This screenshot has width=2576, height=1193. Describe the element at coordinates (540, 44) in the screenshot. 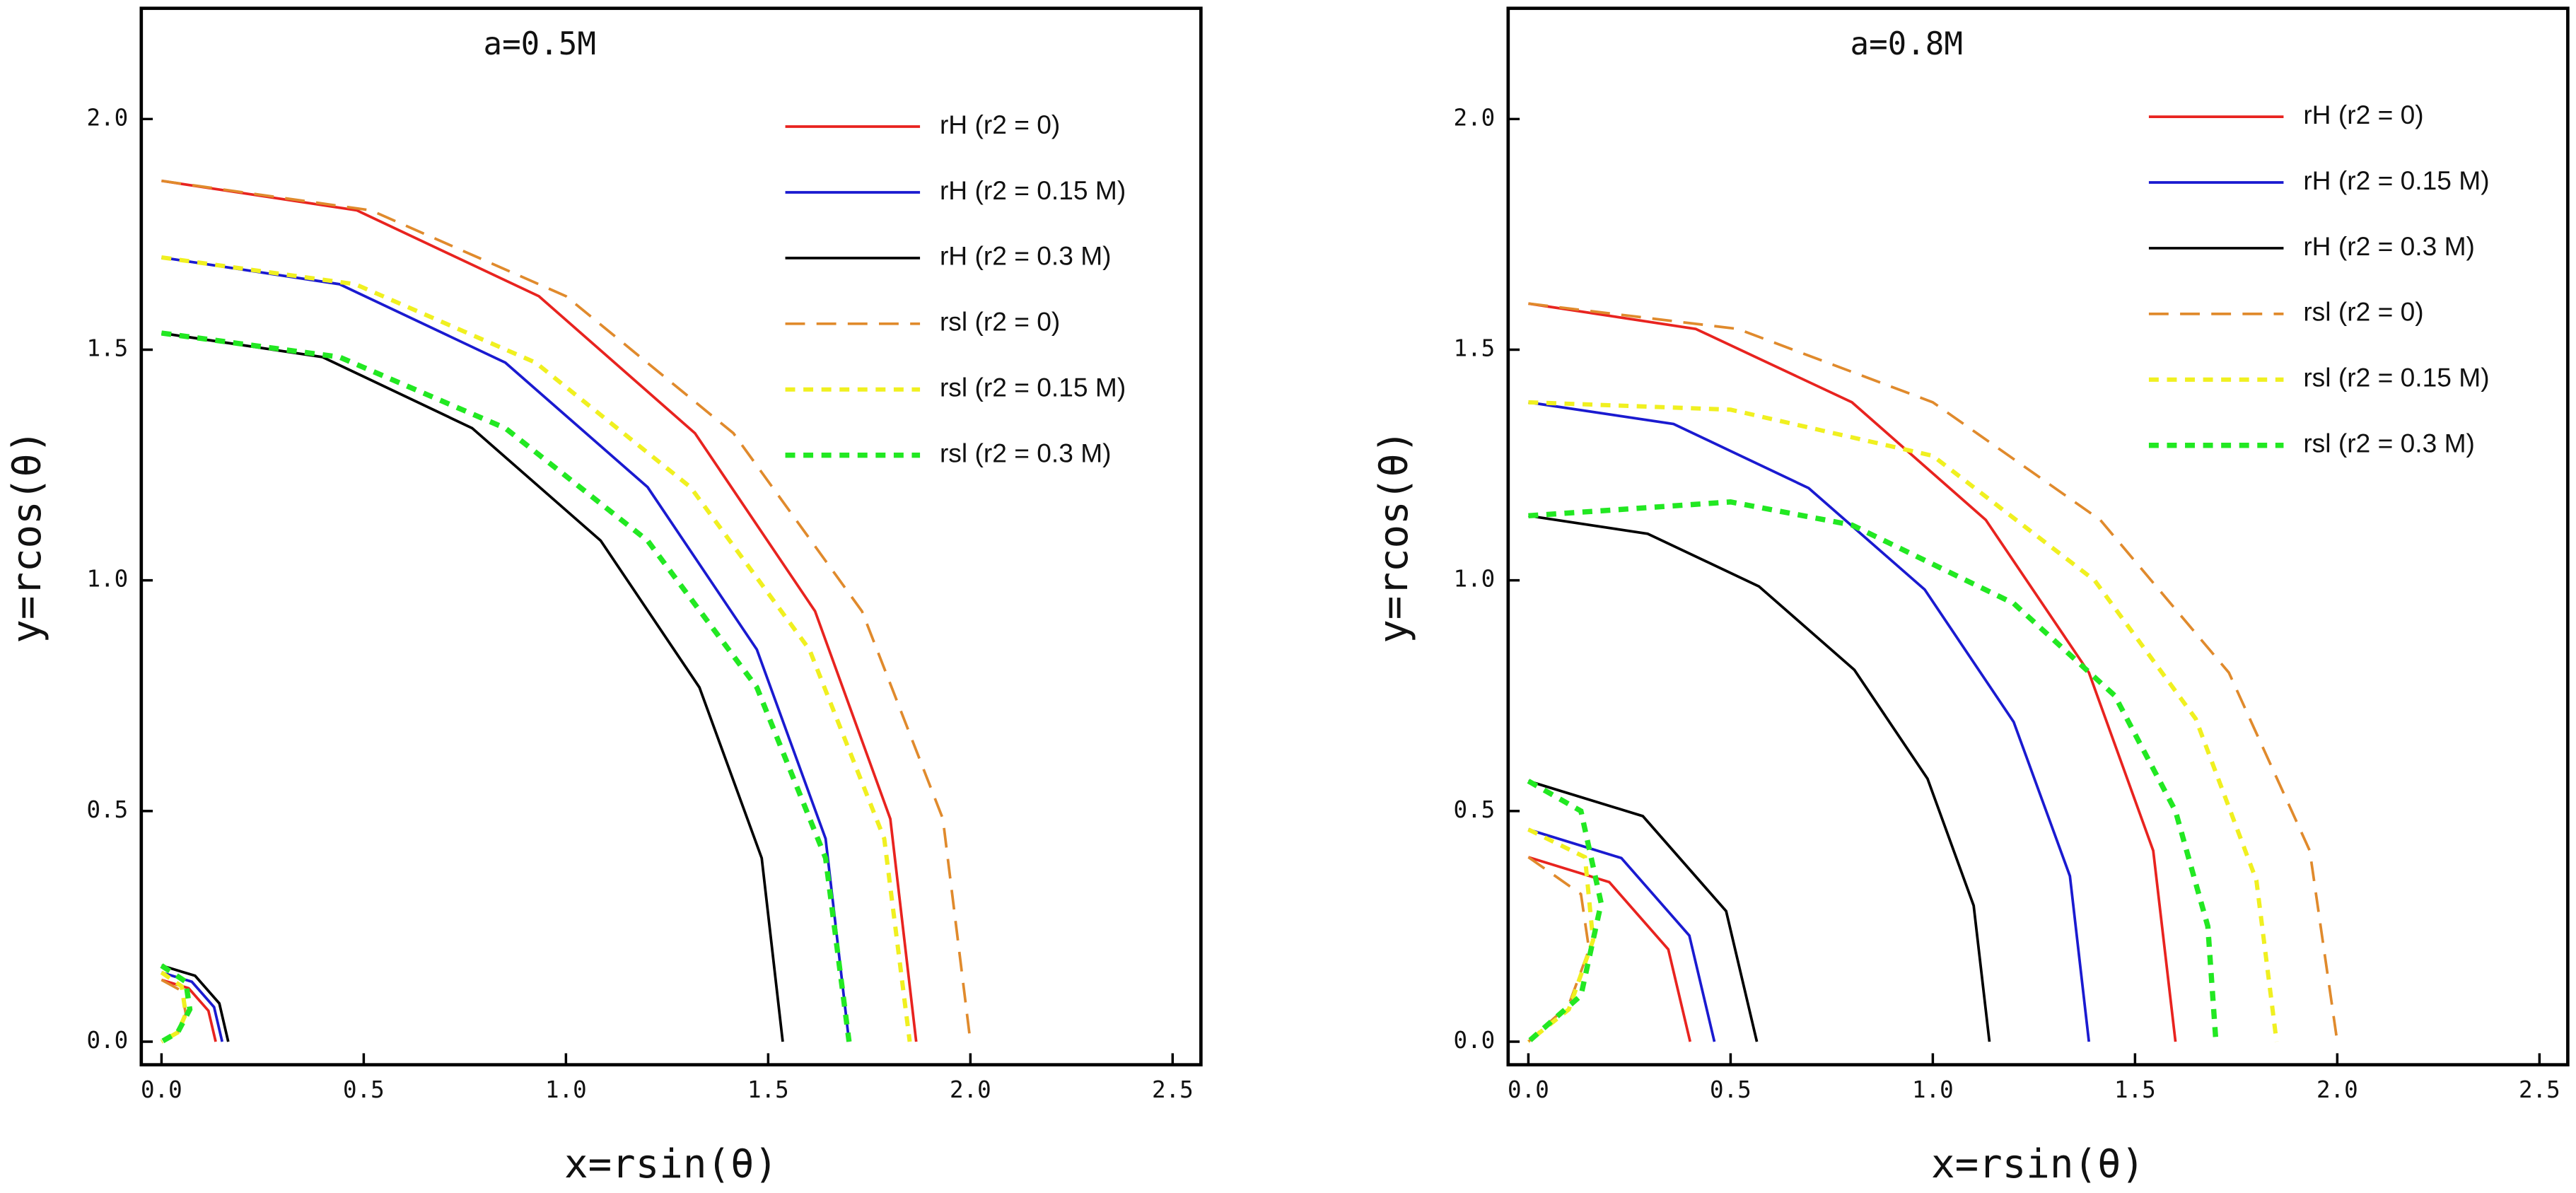

I see `panel-title: a=0.5M` at that location.